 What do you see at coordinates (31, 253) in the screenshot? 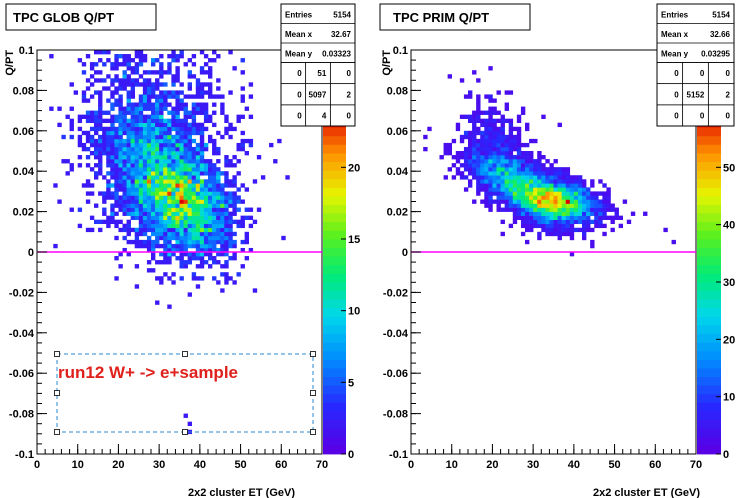
I see `y-tick-label: 0` at bounding box center [31, 253].